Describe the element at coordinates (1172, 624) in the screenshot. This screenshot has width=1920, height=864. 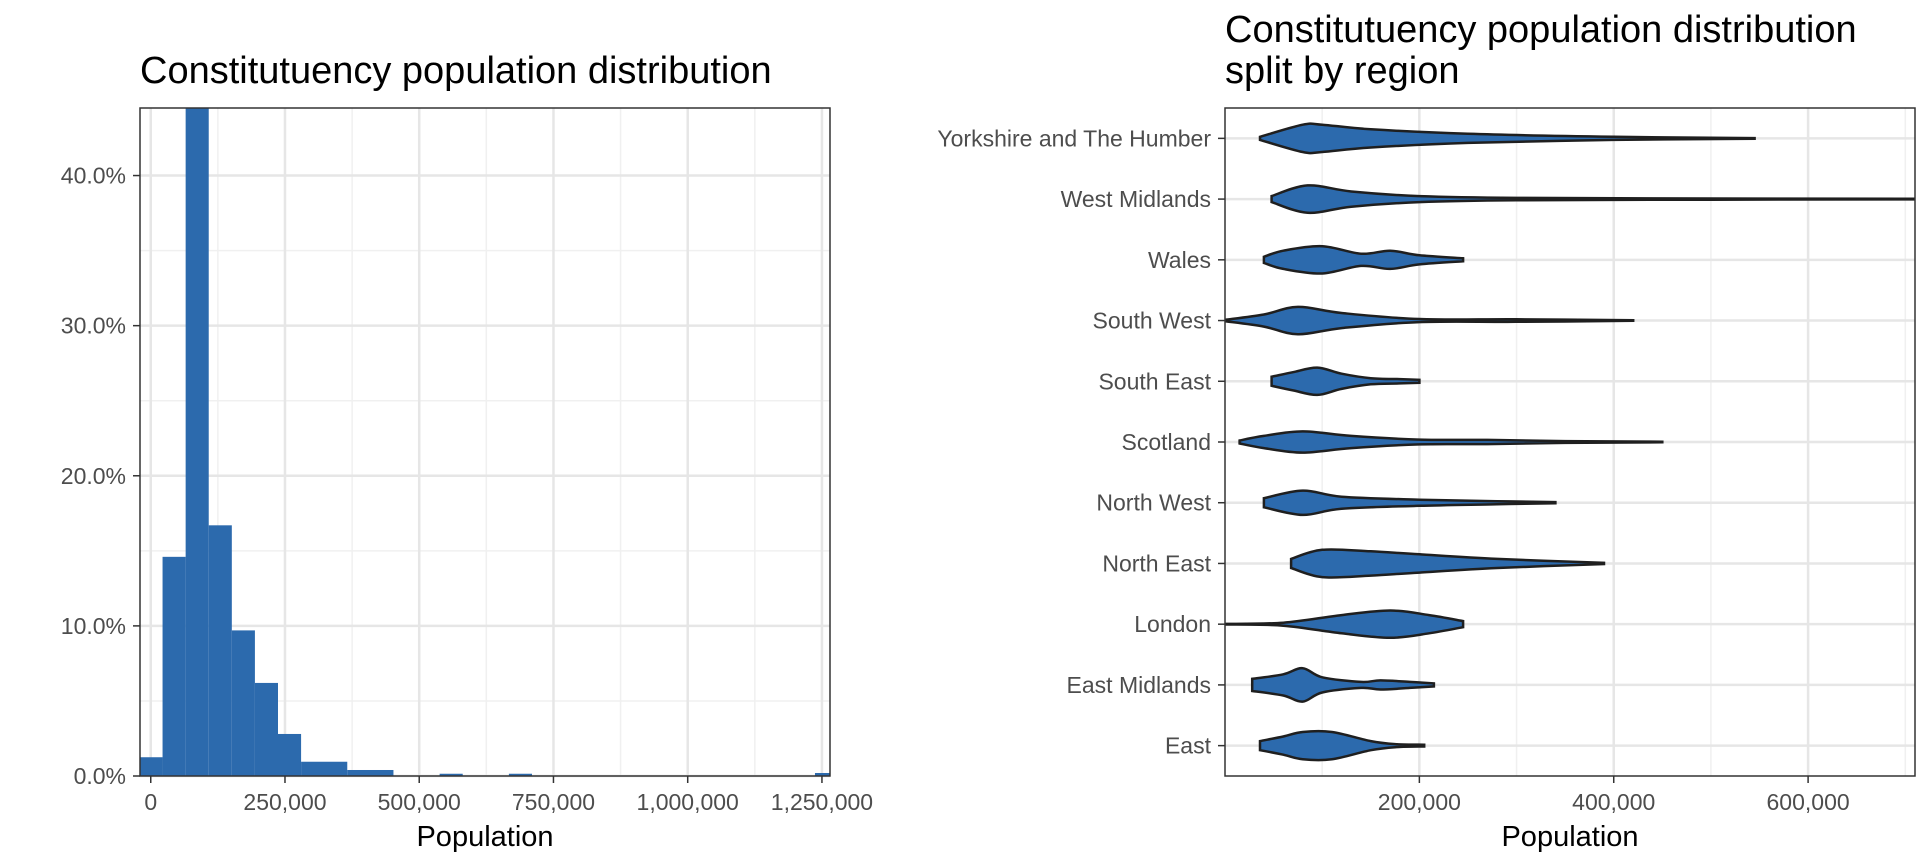
I see `category-label: London` at that location.